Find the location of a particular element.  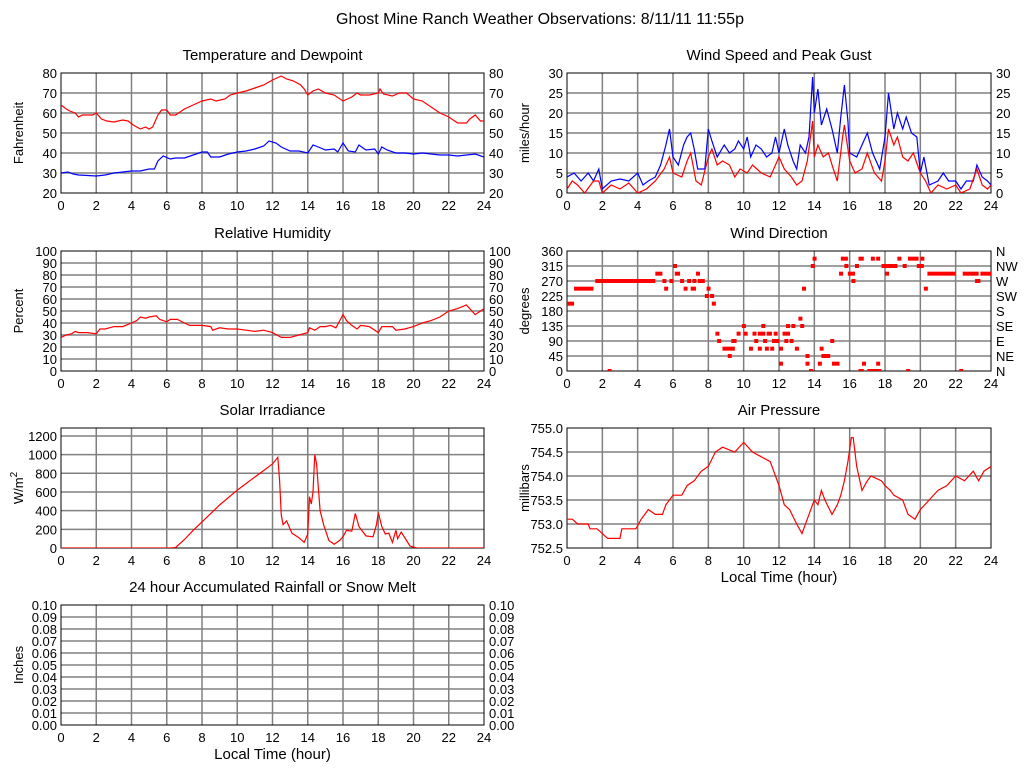

y-tick-label: 100 is located at coordinates (46, 251).